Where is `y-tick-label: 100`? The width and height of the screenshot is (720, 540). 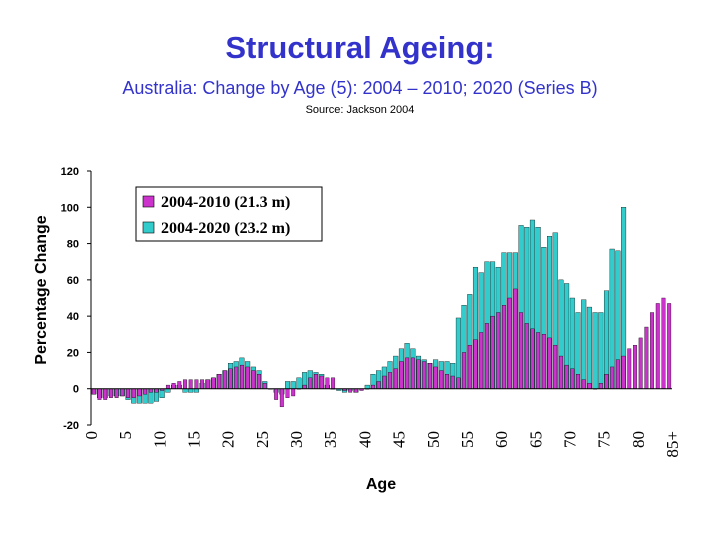
y-tick-label: 100 is located at coordinates (70, 208).